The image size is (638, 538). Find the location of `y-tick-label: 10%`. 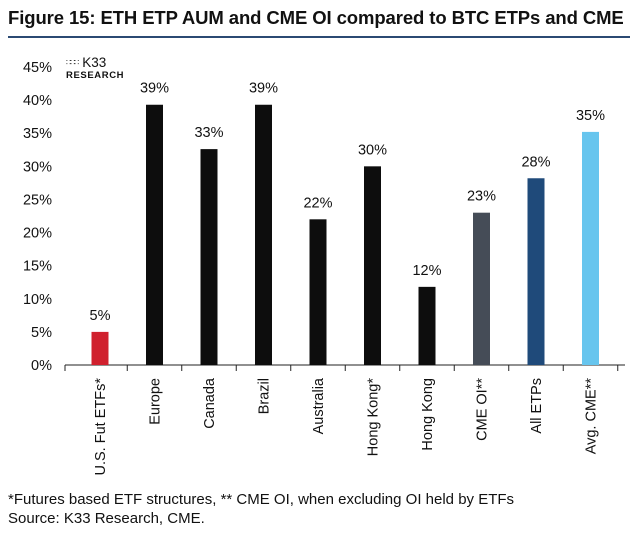

y-tick-label: 10% is located at coordinates (37, 300).